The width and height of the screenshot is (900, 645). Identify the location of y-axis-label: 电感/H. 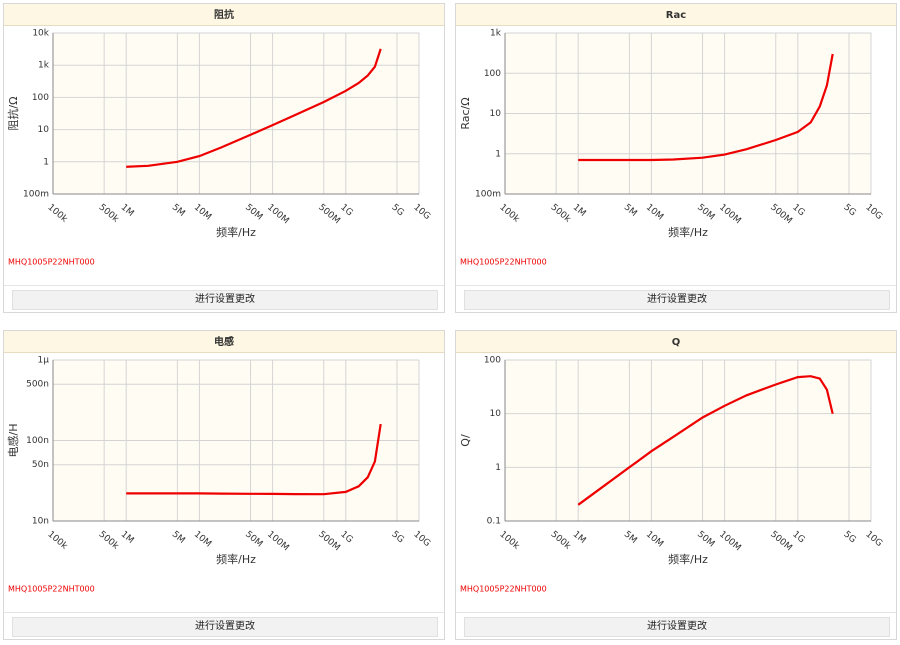
(13, 441).